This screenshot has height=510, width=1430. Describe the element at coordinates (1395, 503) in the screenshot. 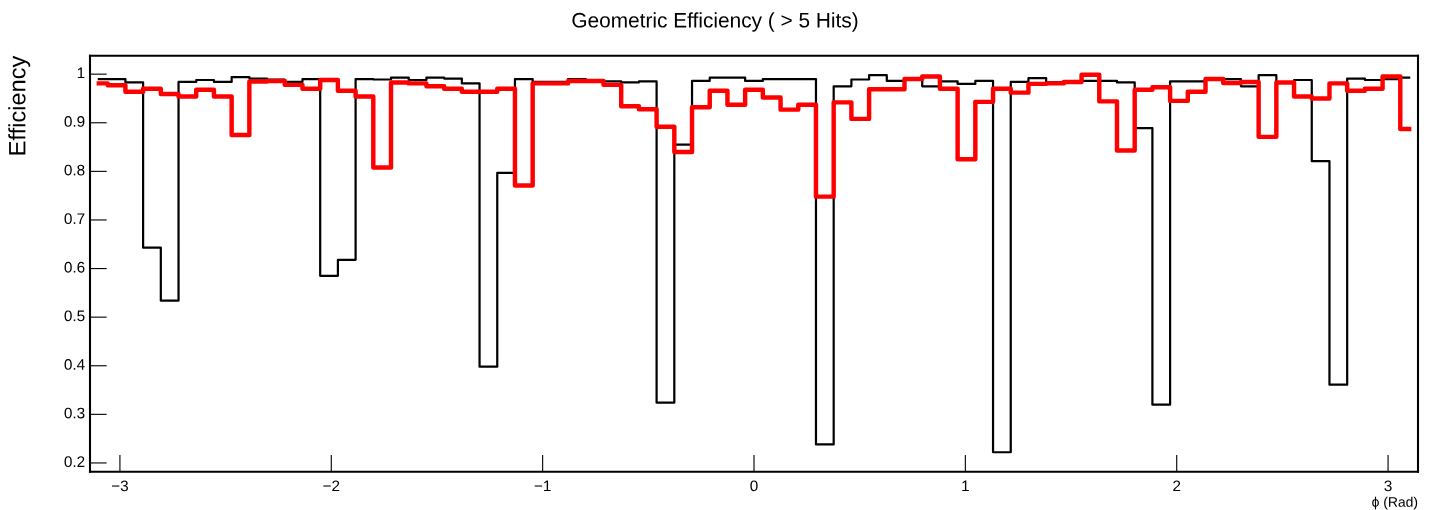

I see `x-axis-title: ϕ (Rad)` at that location.